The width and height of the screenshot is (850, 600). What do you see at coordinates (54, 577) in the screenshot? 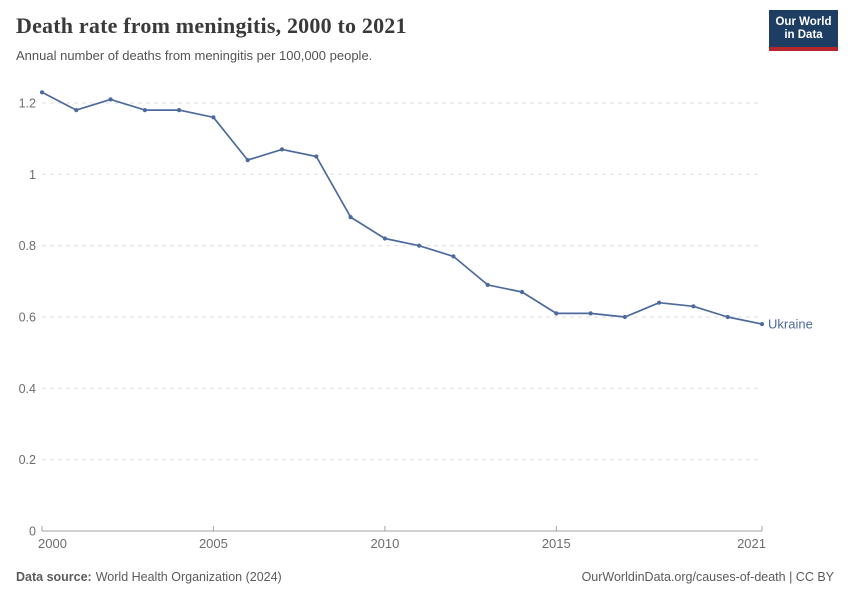
I see `data-source-label: Data source:` at bounding box center [54, 577].